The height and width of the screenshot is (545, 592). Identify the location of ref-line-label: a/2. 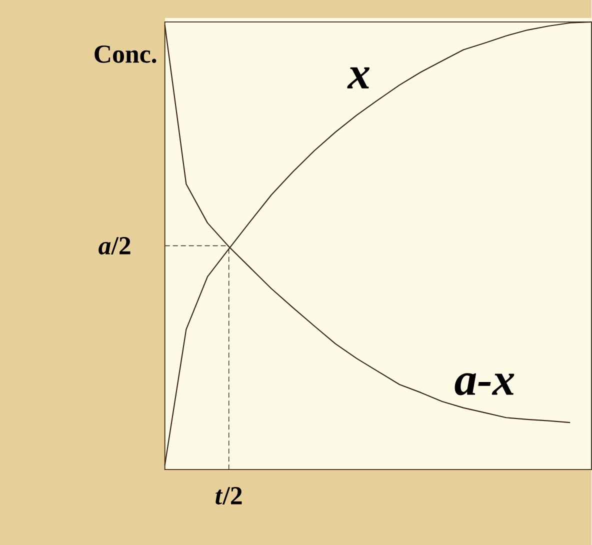
(114, 245).